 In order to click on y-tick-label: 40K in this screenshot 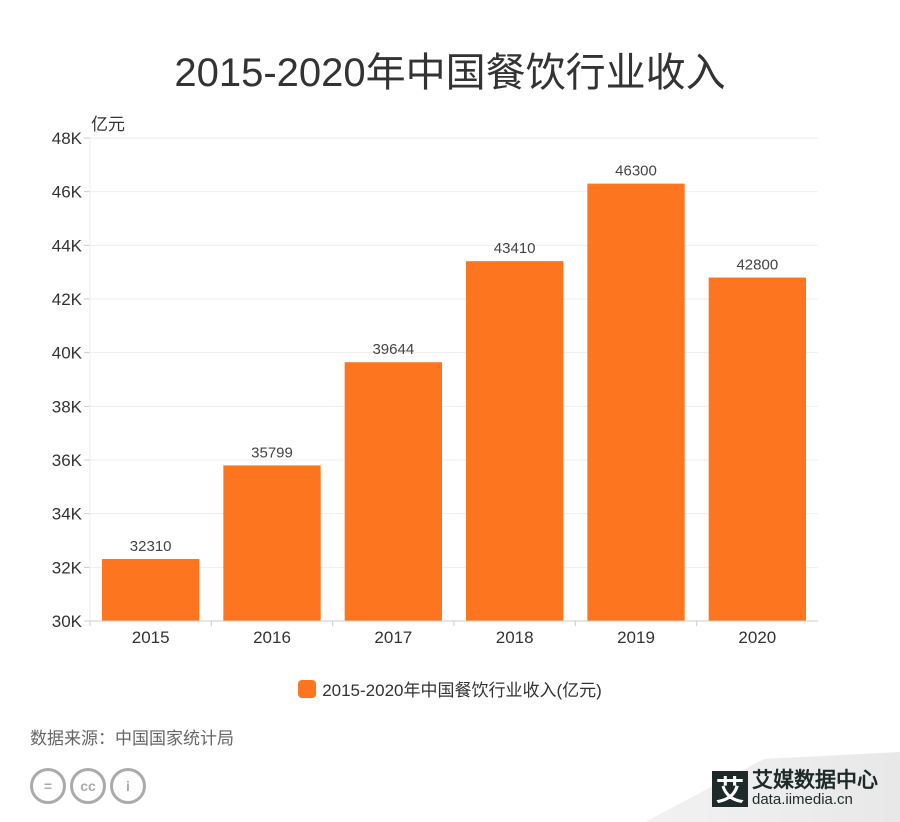, I will do `click(67, 353)`.